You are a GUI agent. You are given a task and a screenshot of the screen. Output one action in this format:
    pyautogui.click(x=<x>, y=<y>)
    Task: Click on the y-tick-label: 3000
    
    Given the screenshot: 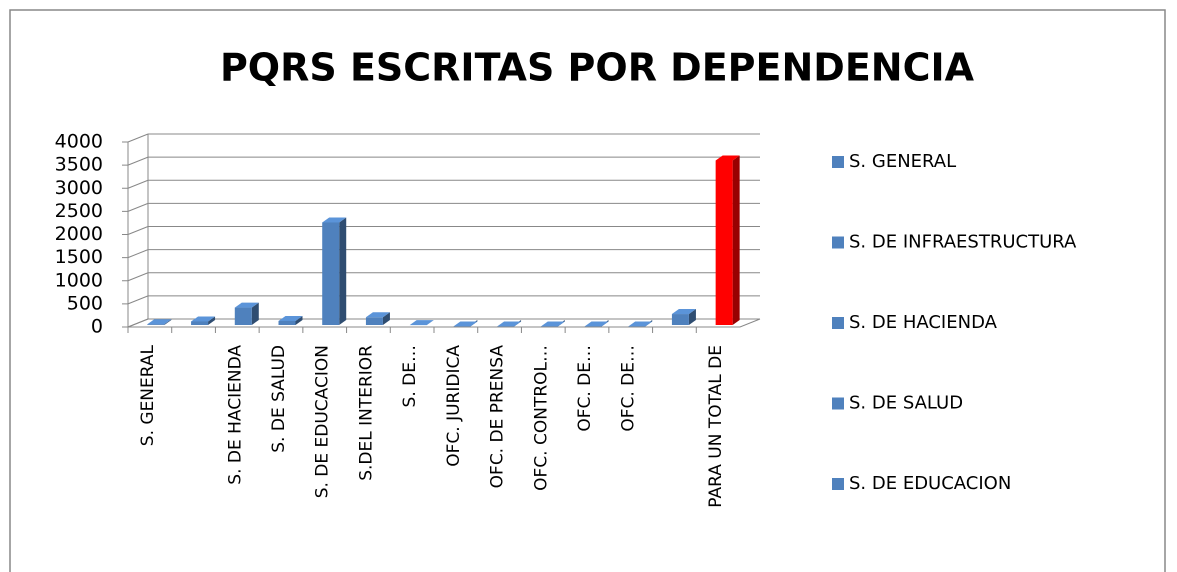 What is the action you would take?
    pyautogui.click(x=79, y=188)
    